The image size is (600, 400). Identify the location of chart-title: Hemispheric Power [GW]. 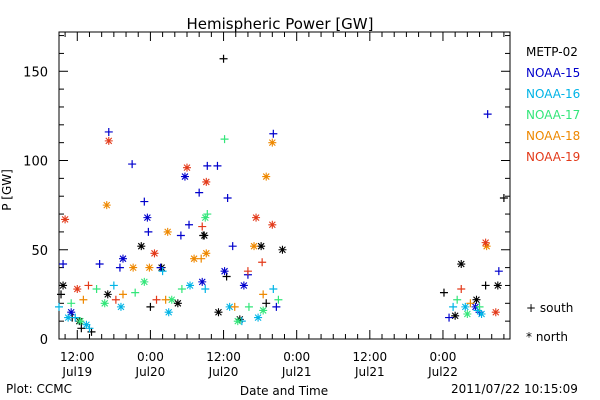
(280, 24).